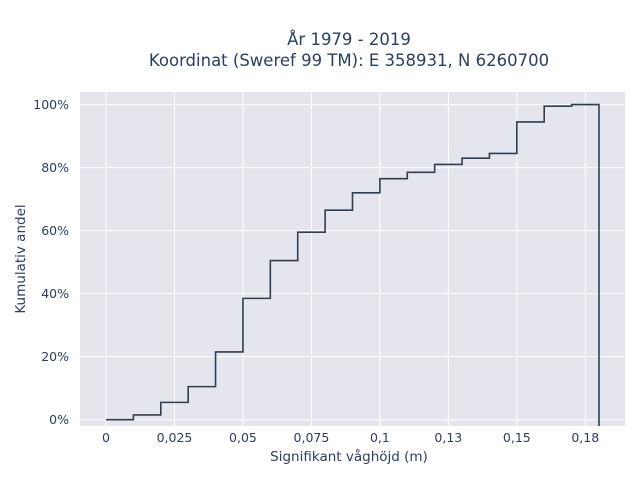 This screenshot has height=480, width=640. Describe the element at coordinates (51, 262) in the screenshot. I see `y-tick-labels: 0% 20% 40% 60% 80% 100%` at that location.